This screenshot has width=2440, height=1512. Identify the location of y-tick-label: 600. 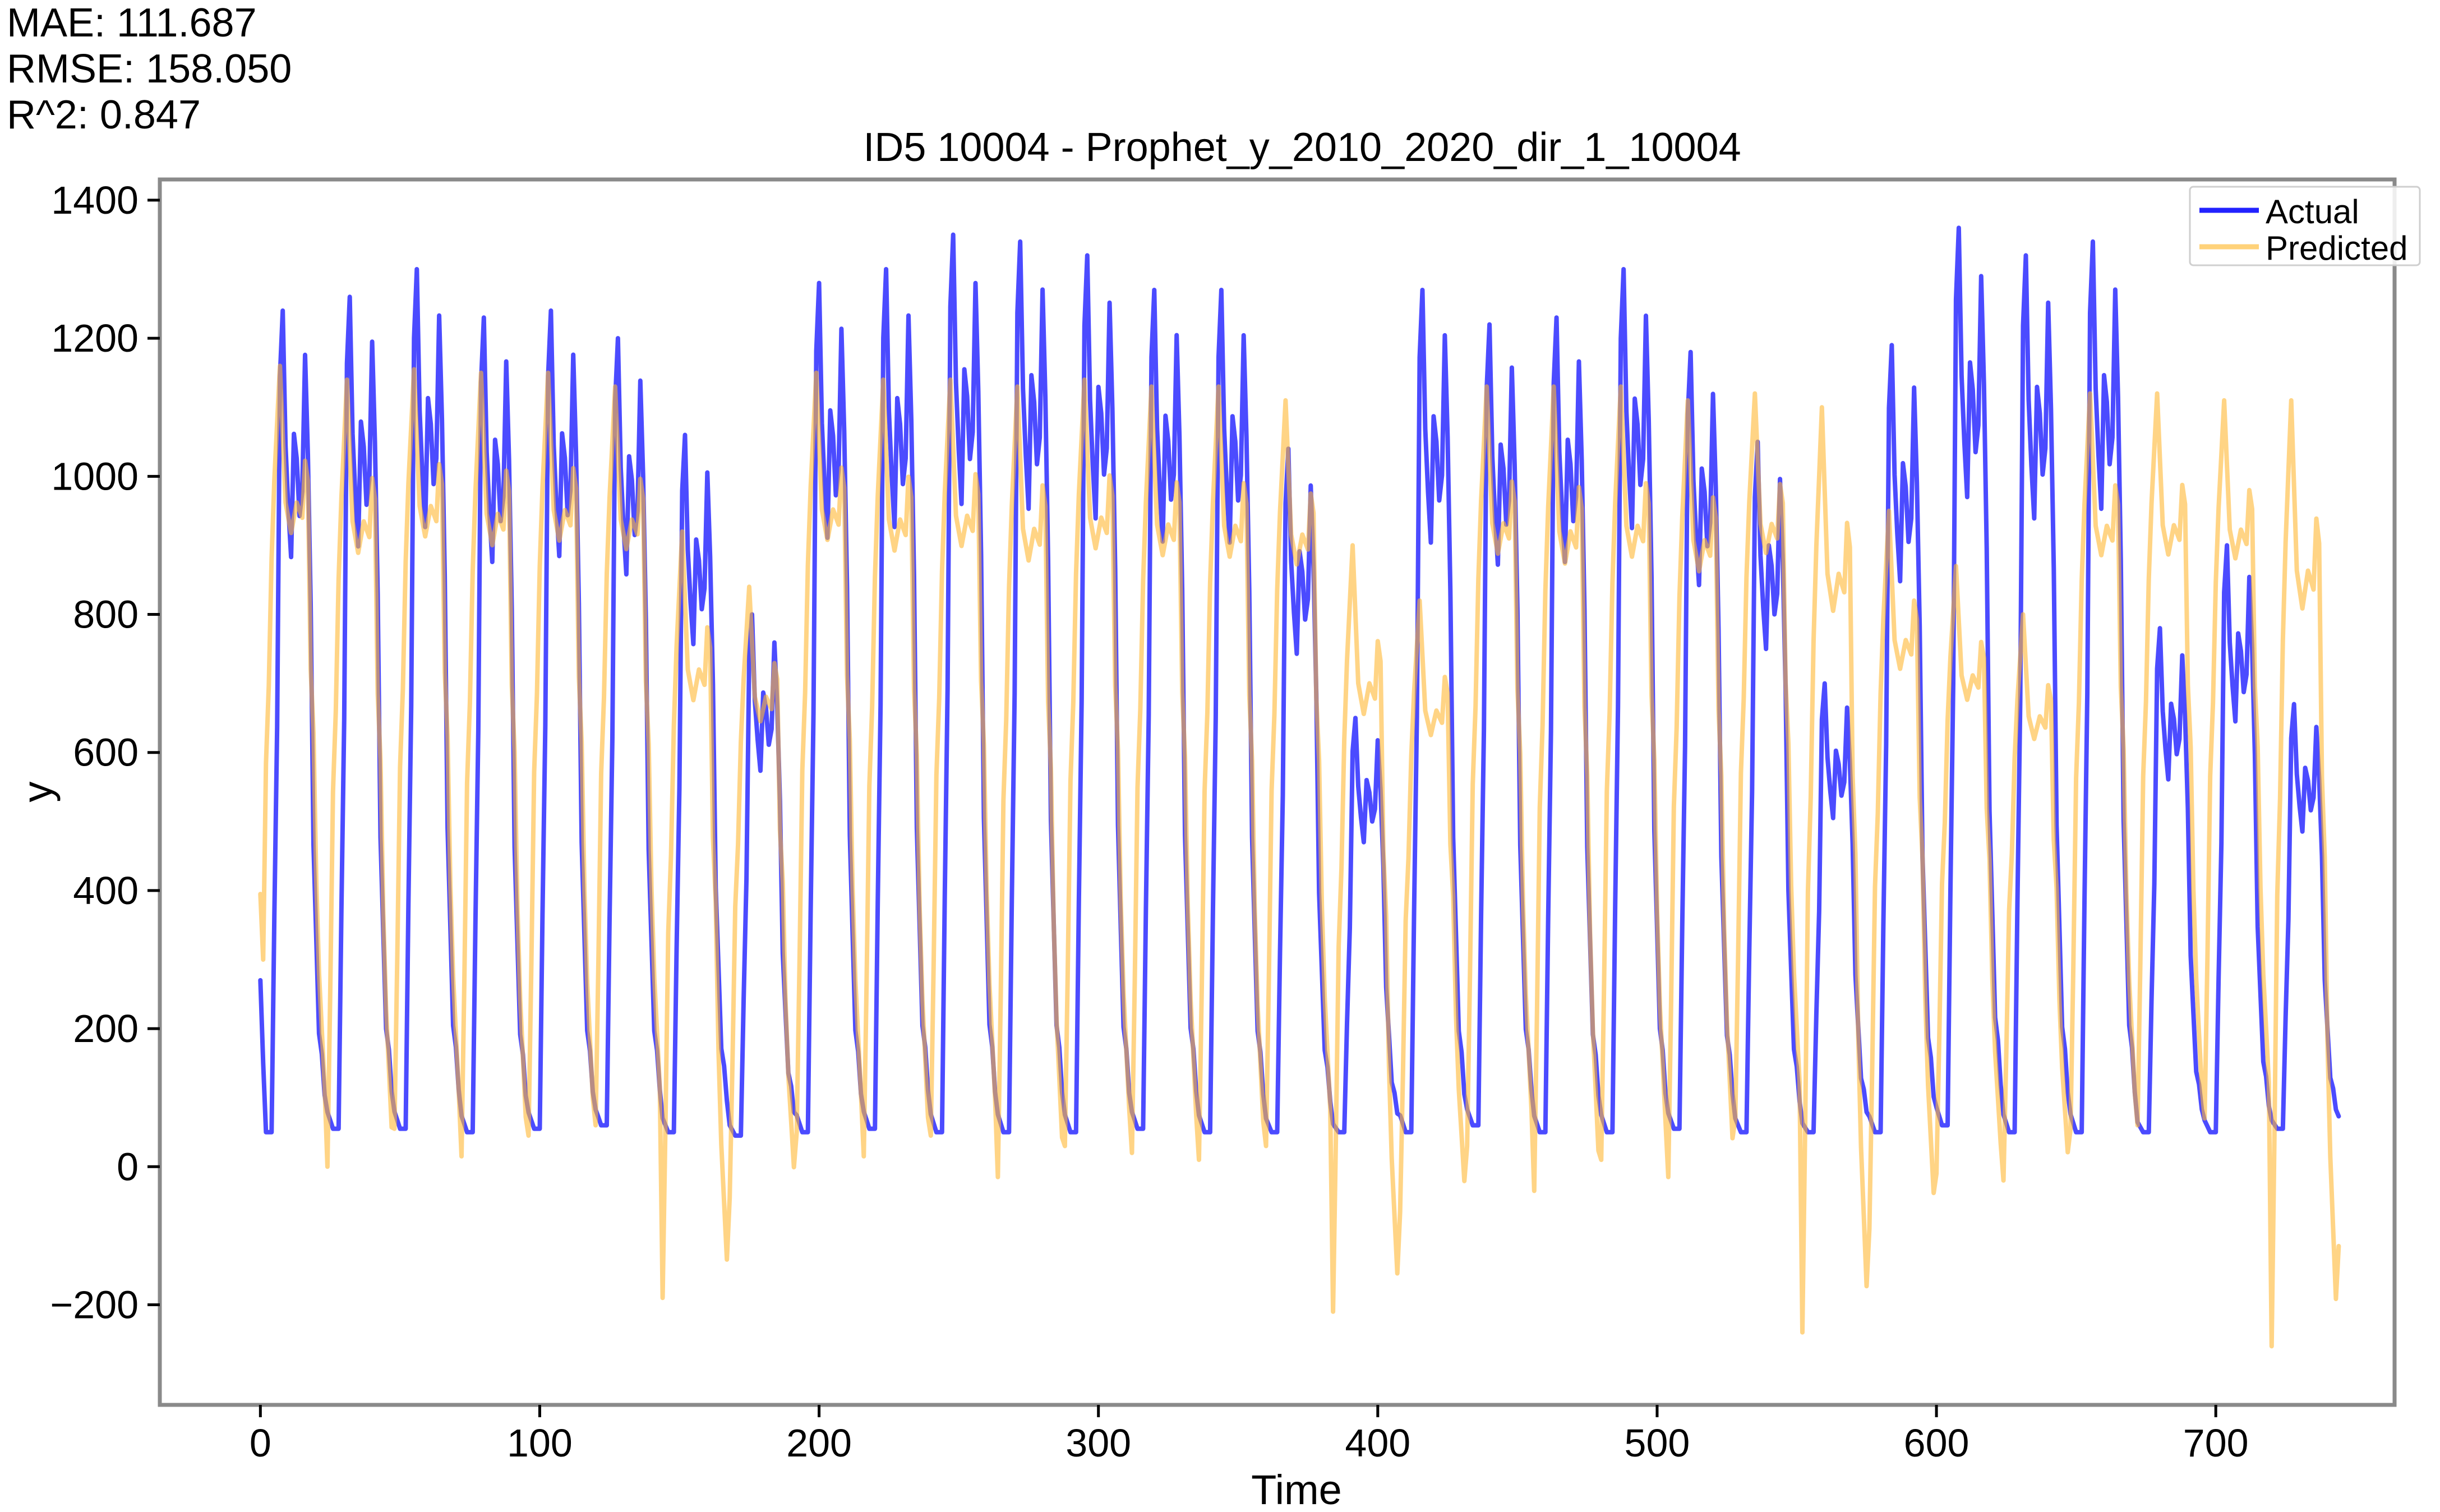
(106, 753).